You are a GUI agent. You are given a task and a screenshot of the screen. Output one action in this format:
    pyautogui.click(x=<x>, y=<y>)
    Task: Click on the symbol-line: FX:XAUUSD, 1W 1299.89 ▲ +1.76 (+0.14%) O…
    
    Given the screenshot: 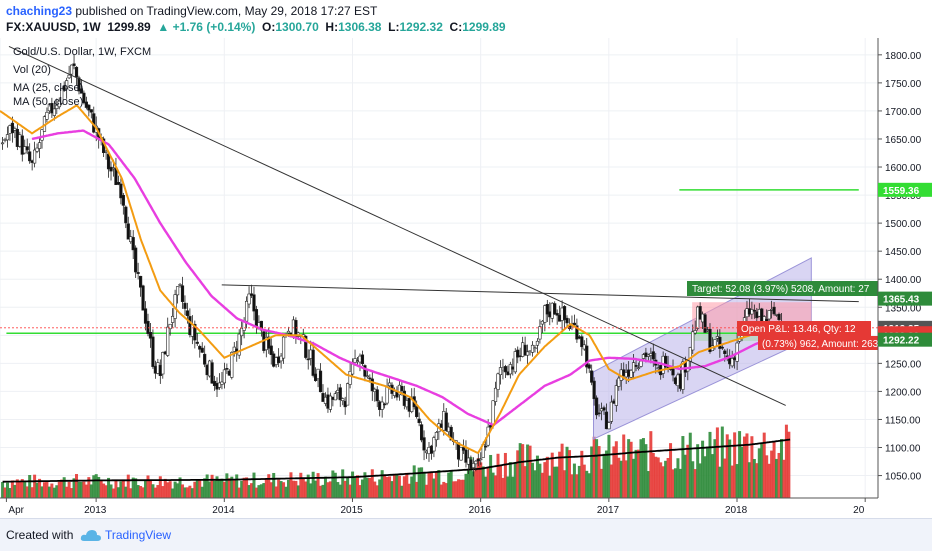 What is the action you would take?
    pyautogui.click(x=256, y=27)
    